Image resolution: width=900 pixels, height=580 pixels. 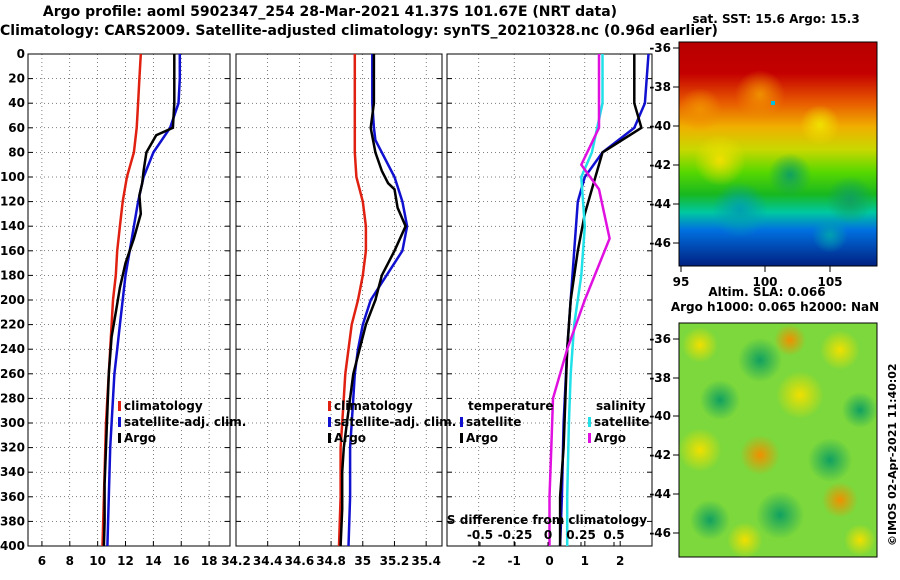 What do you see at coordinates (549, 561) in the screenshot?
I see `difference-tick-label: 0` at bounding box center [549, 561].